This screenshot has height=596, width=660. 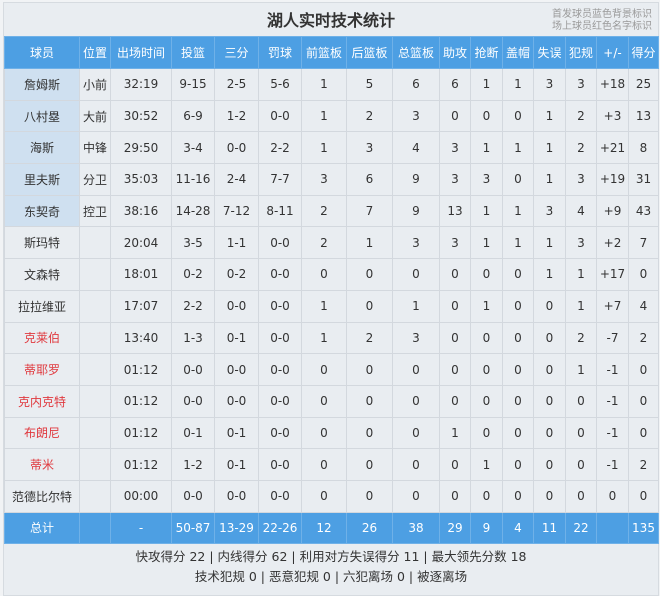 What do you see at coordinates (236, 464) in the screenshot?
I see `stat-cell: 0-1` at bounding box center [236, 464].